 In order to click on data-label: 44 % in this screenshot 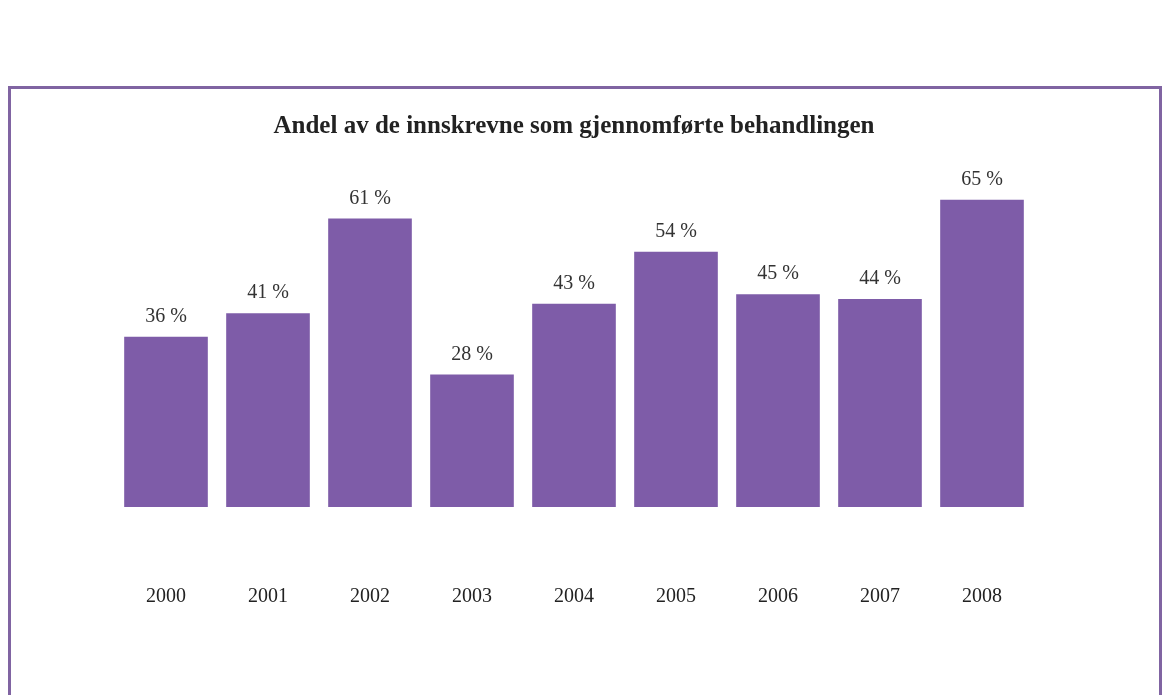, I will do `click(880, 277)`.